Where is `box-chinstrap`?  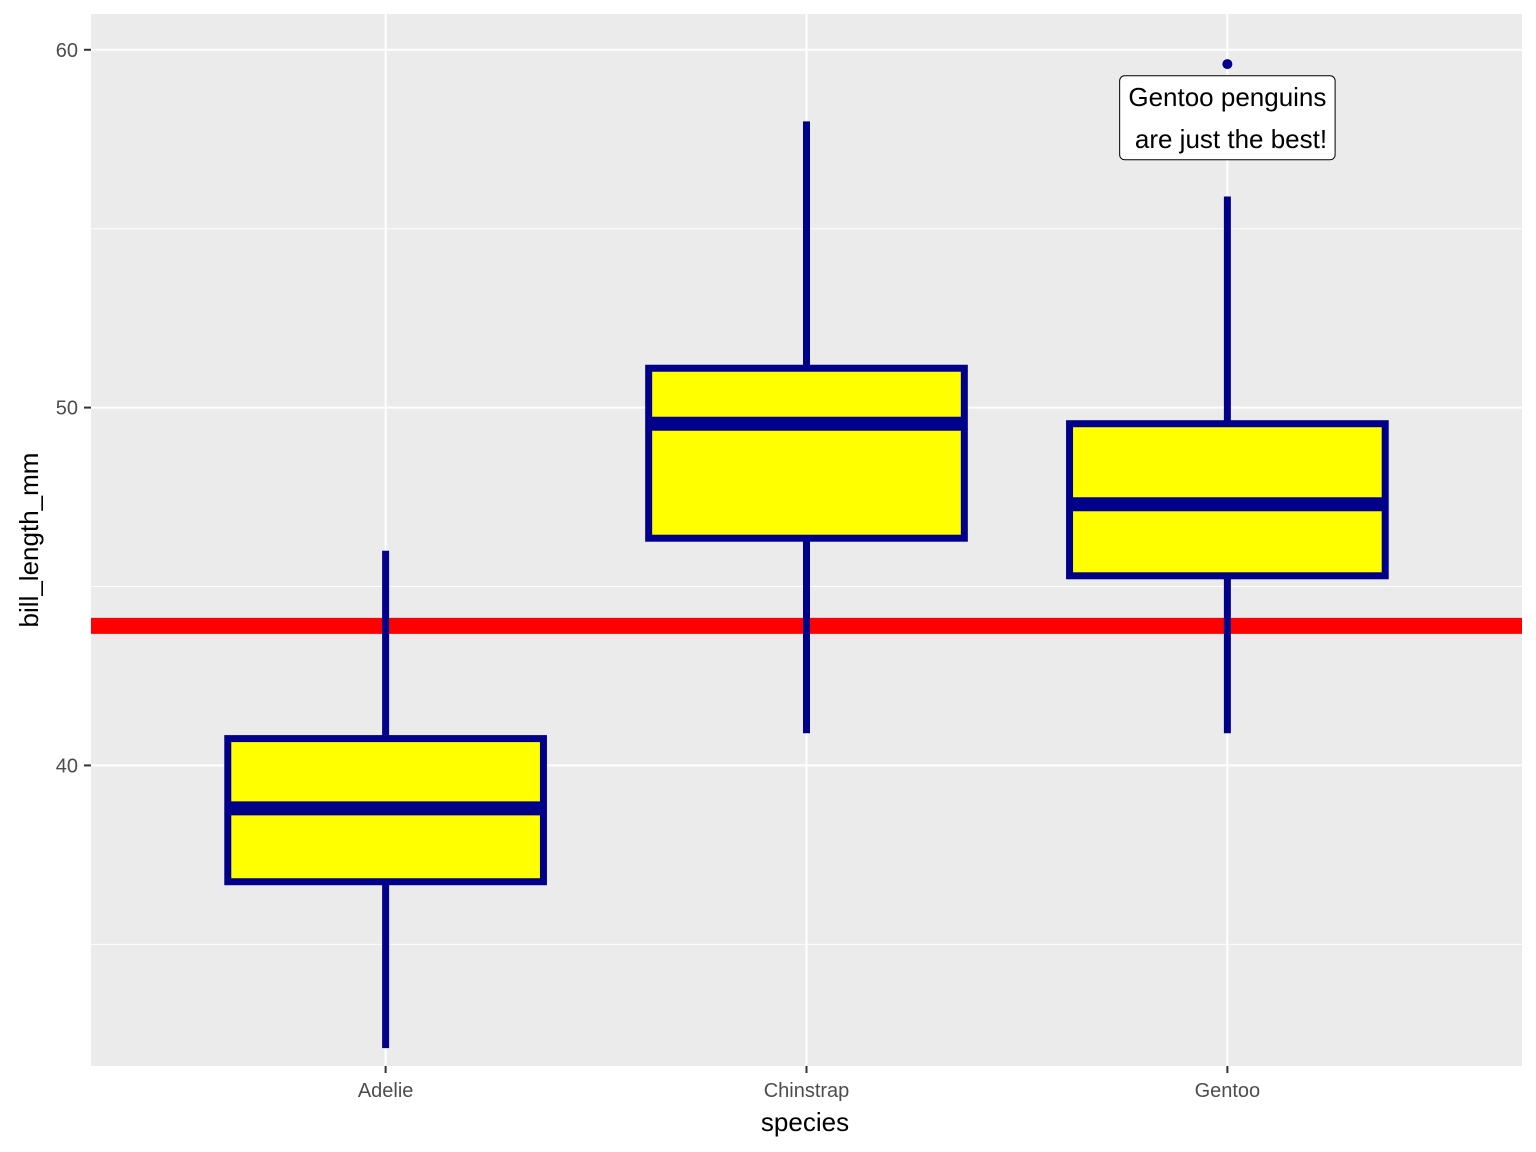 box-chinstrap is located at coordinates (806, 453).